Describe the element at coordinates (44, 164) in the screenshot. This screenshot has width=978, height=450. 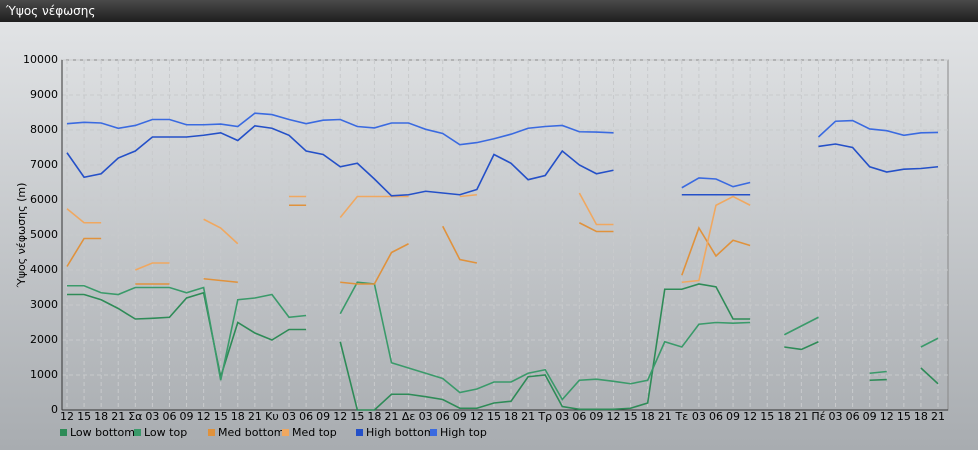
I see `y-tick-label: 7000` at that location.